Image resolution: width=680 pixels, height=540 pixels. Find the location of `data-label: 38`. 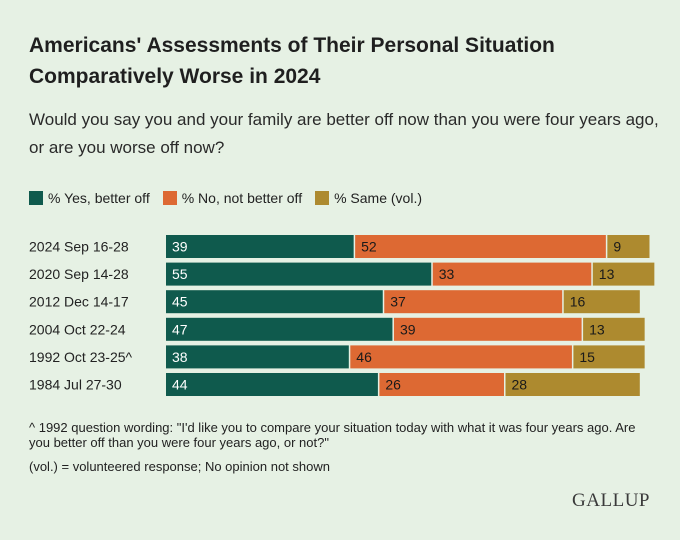

data-label: 38 is located at coordinates (180, 357).